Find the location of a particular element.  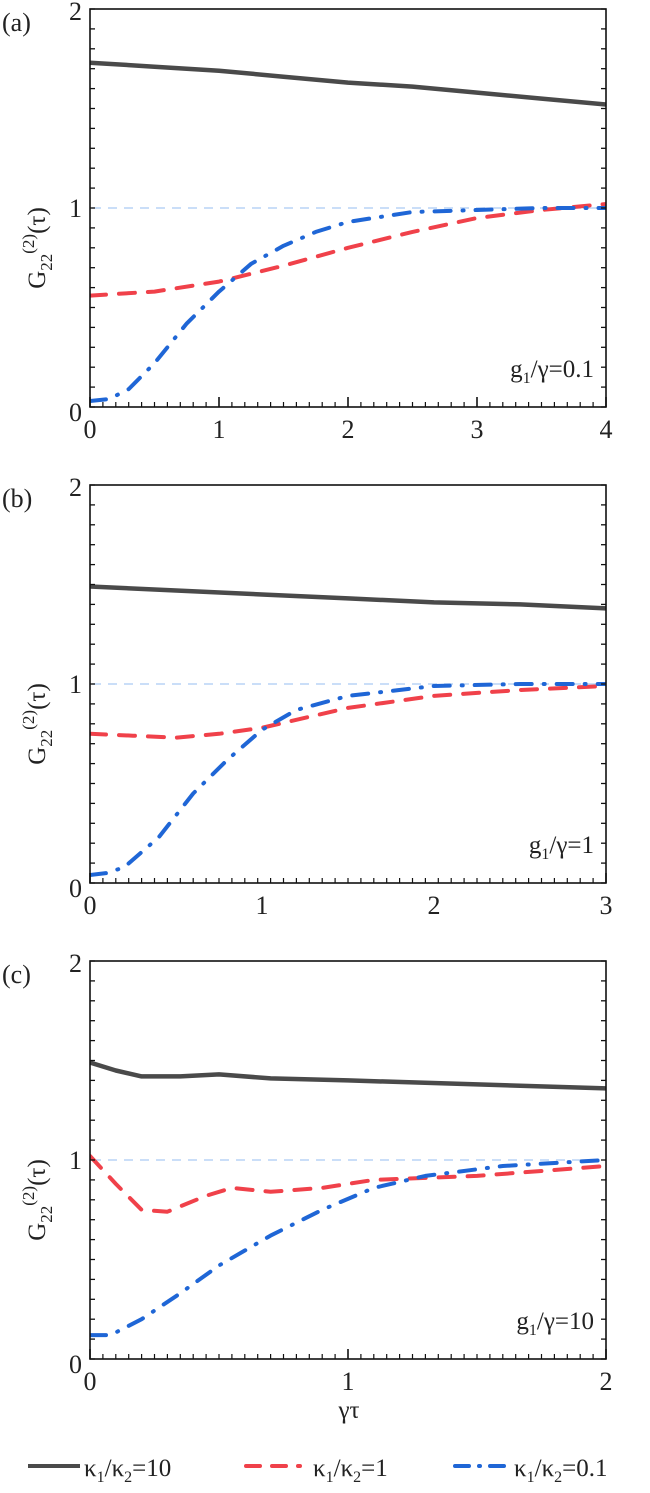

series-group is located at coordinates (348, 1199).